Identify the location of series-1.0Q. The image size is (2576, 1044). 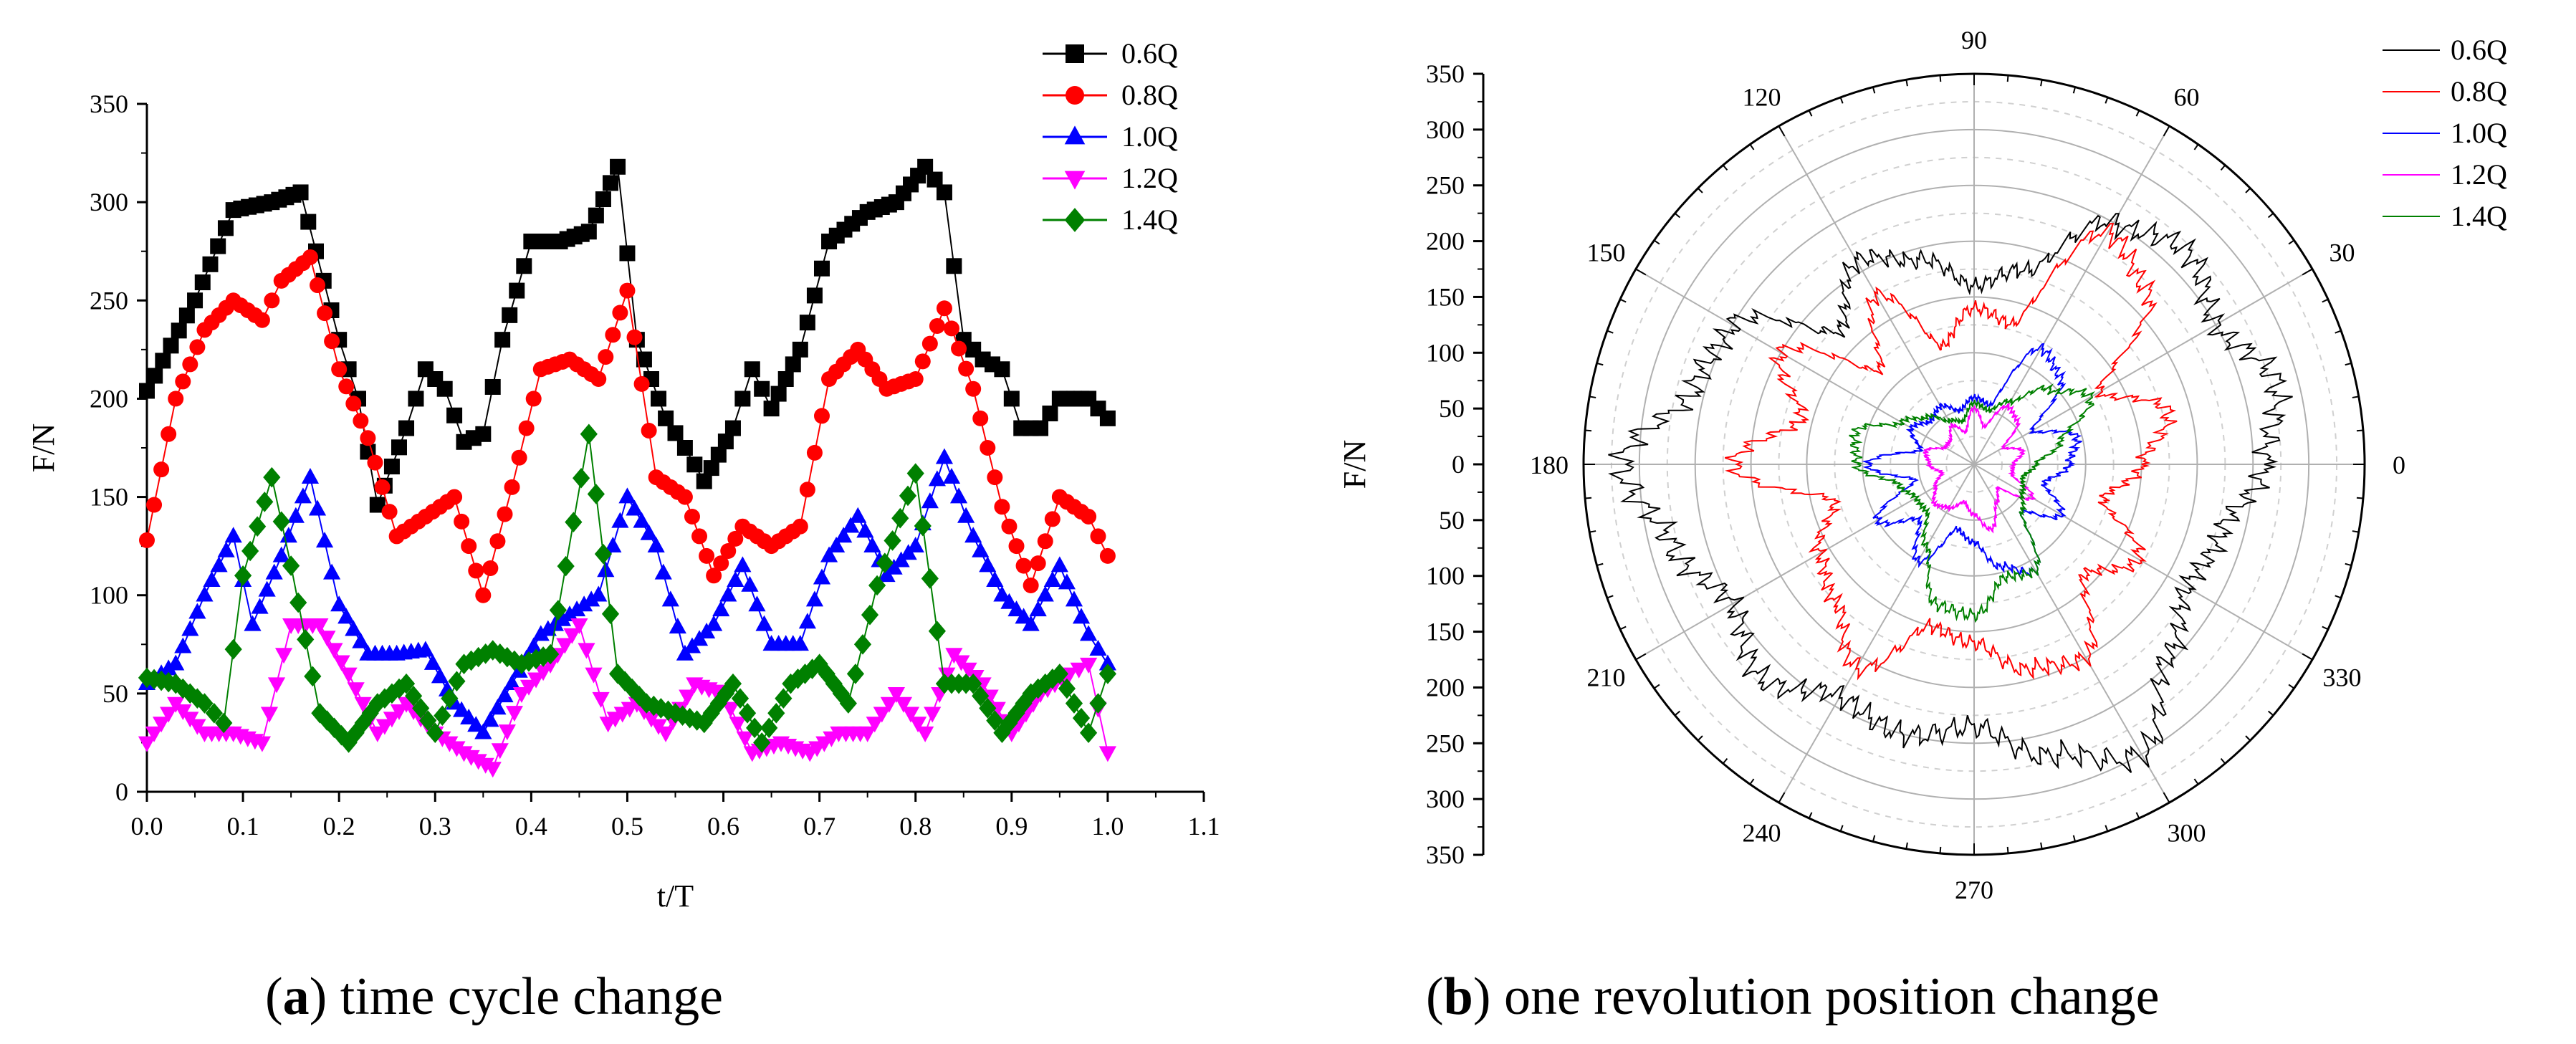
(627, 593).